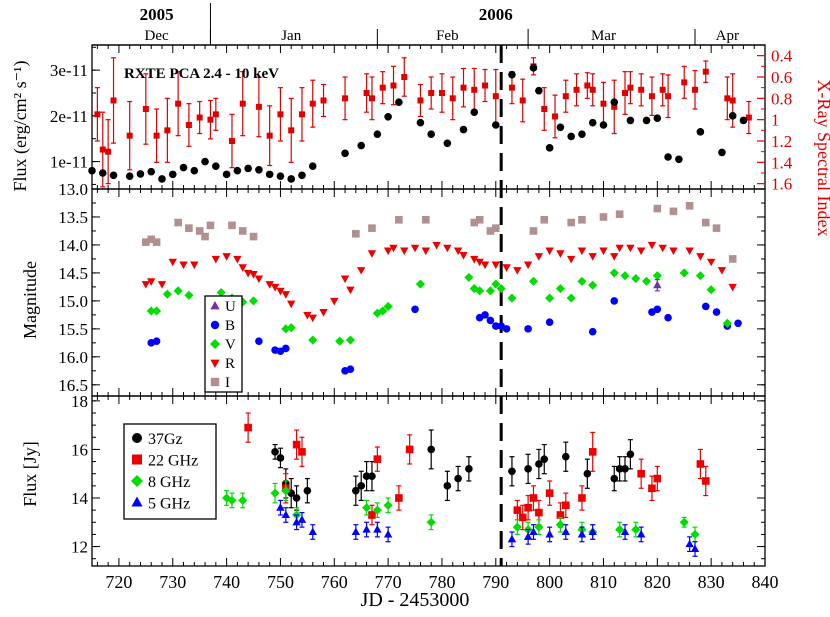  I want to click on optical-y-tick-label: 14.5, so click(73, 273).